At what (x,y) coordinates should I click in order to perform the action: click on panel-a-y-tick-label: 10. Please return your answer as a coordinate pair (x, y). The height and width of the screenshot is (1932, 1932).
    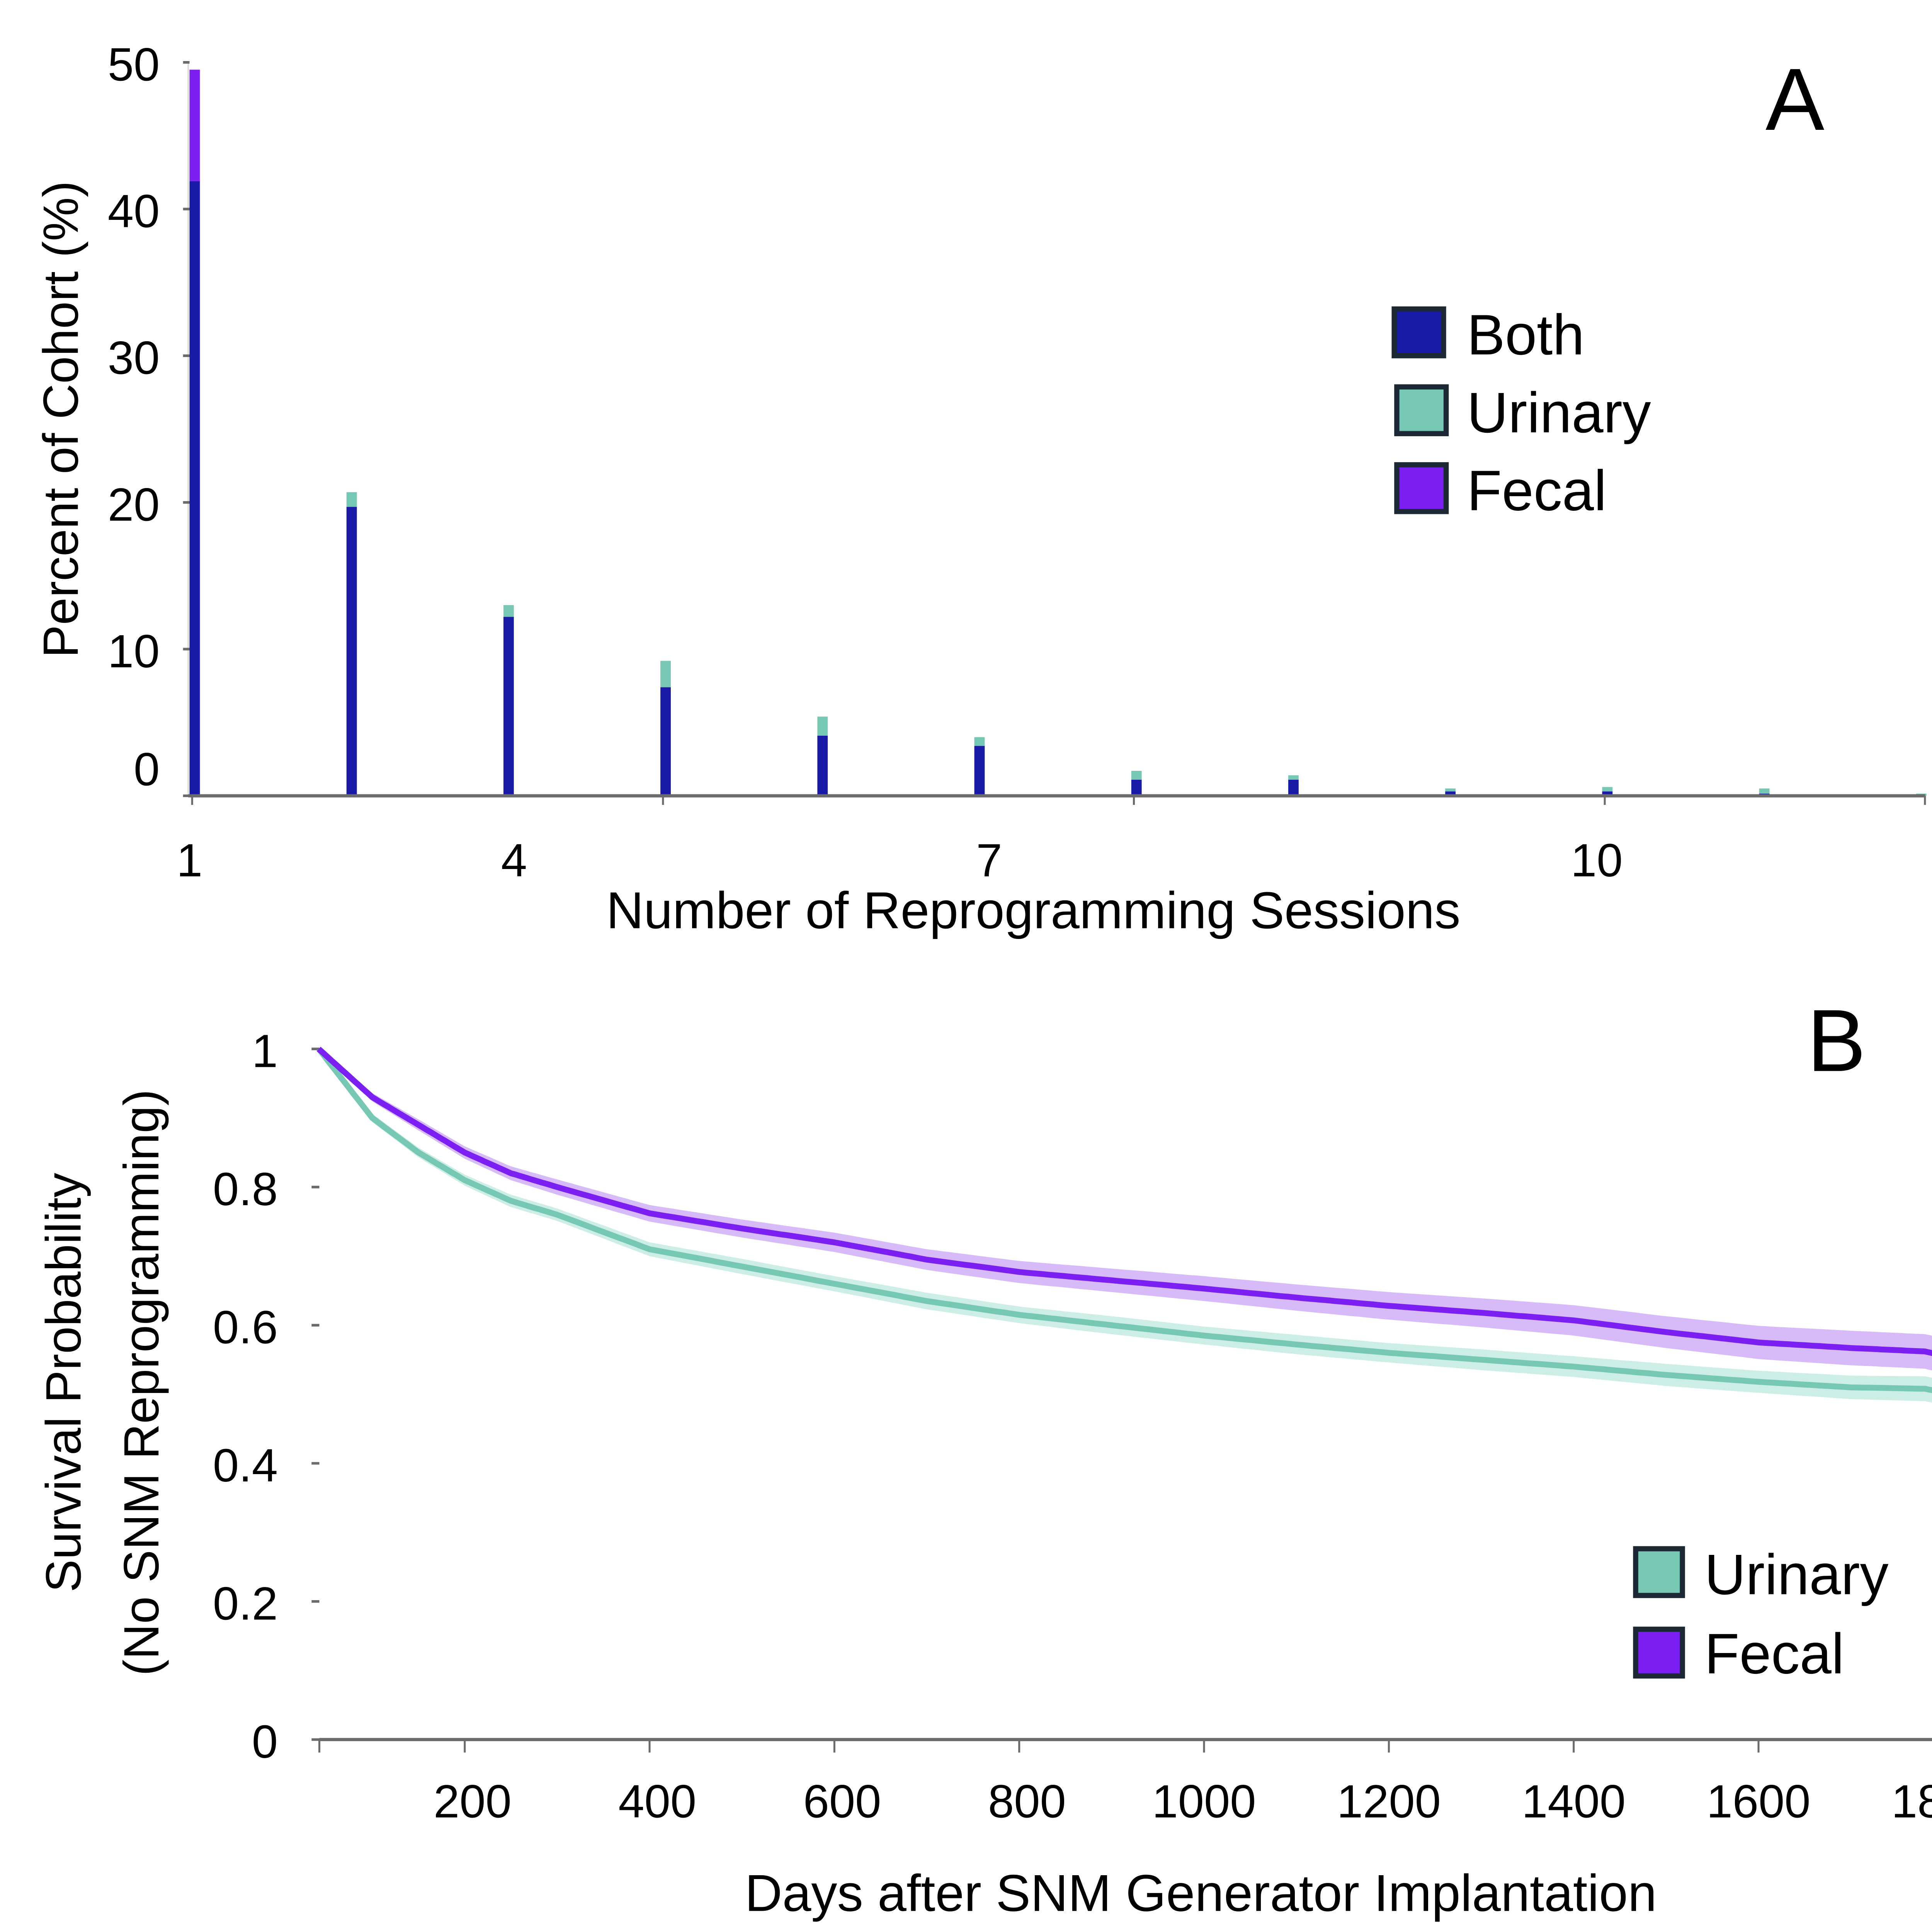
    Looking at the image, I should click on (134, 651).